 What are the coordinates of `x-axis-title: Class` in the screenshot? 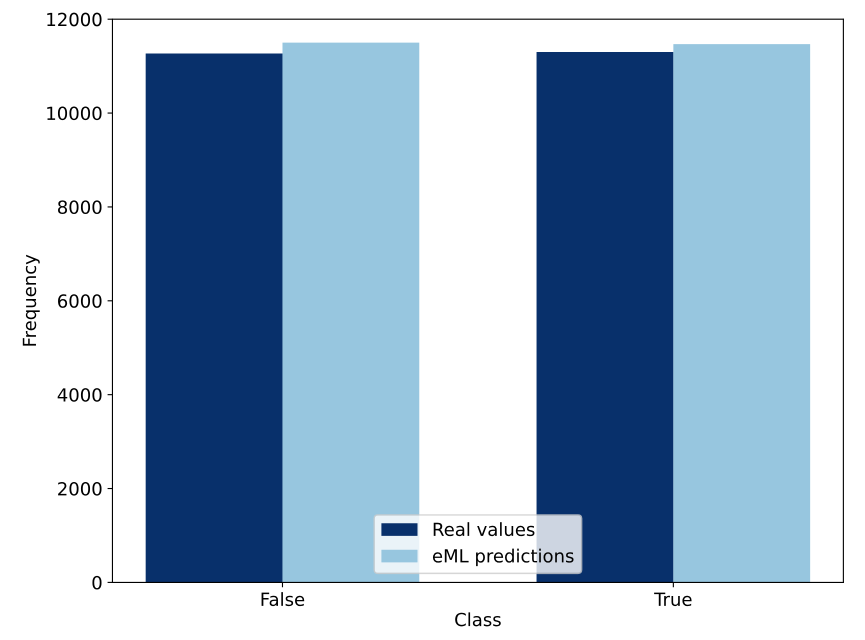 It's located at (478, 619).